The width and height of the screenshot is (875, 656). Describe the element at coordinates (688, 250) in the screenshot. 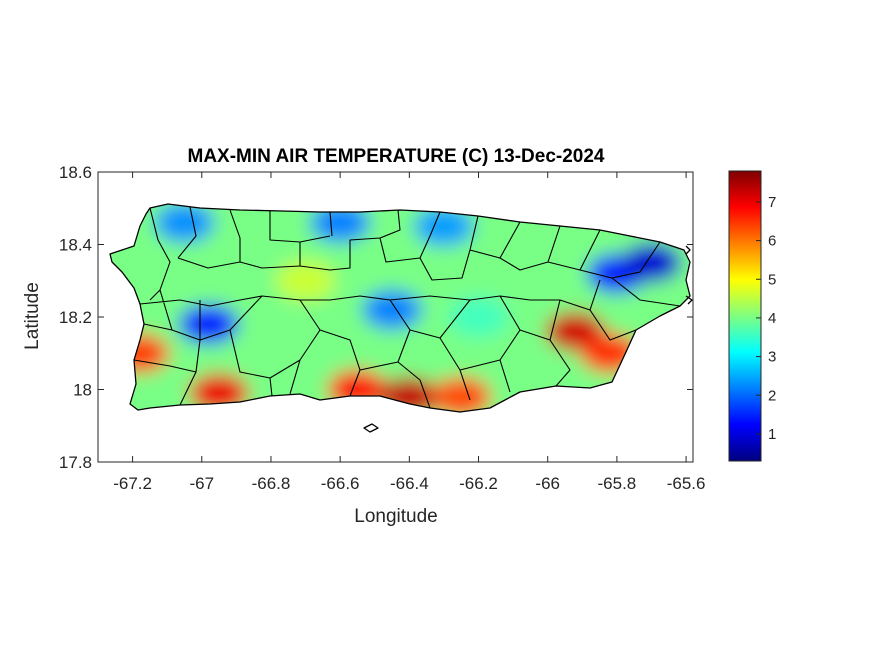

I see `northeast-cay` at that location.